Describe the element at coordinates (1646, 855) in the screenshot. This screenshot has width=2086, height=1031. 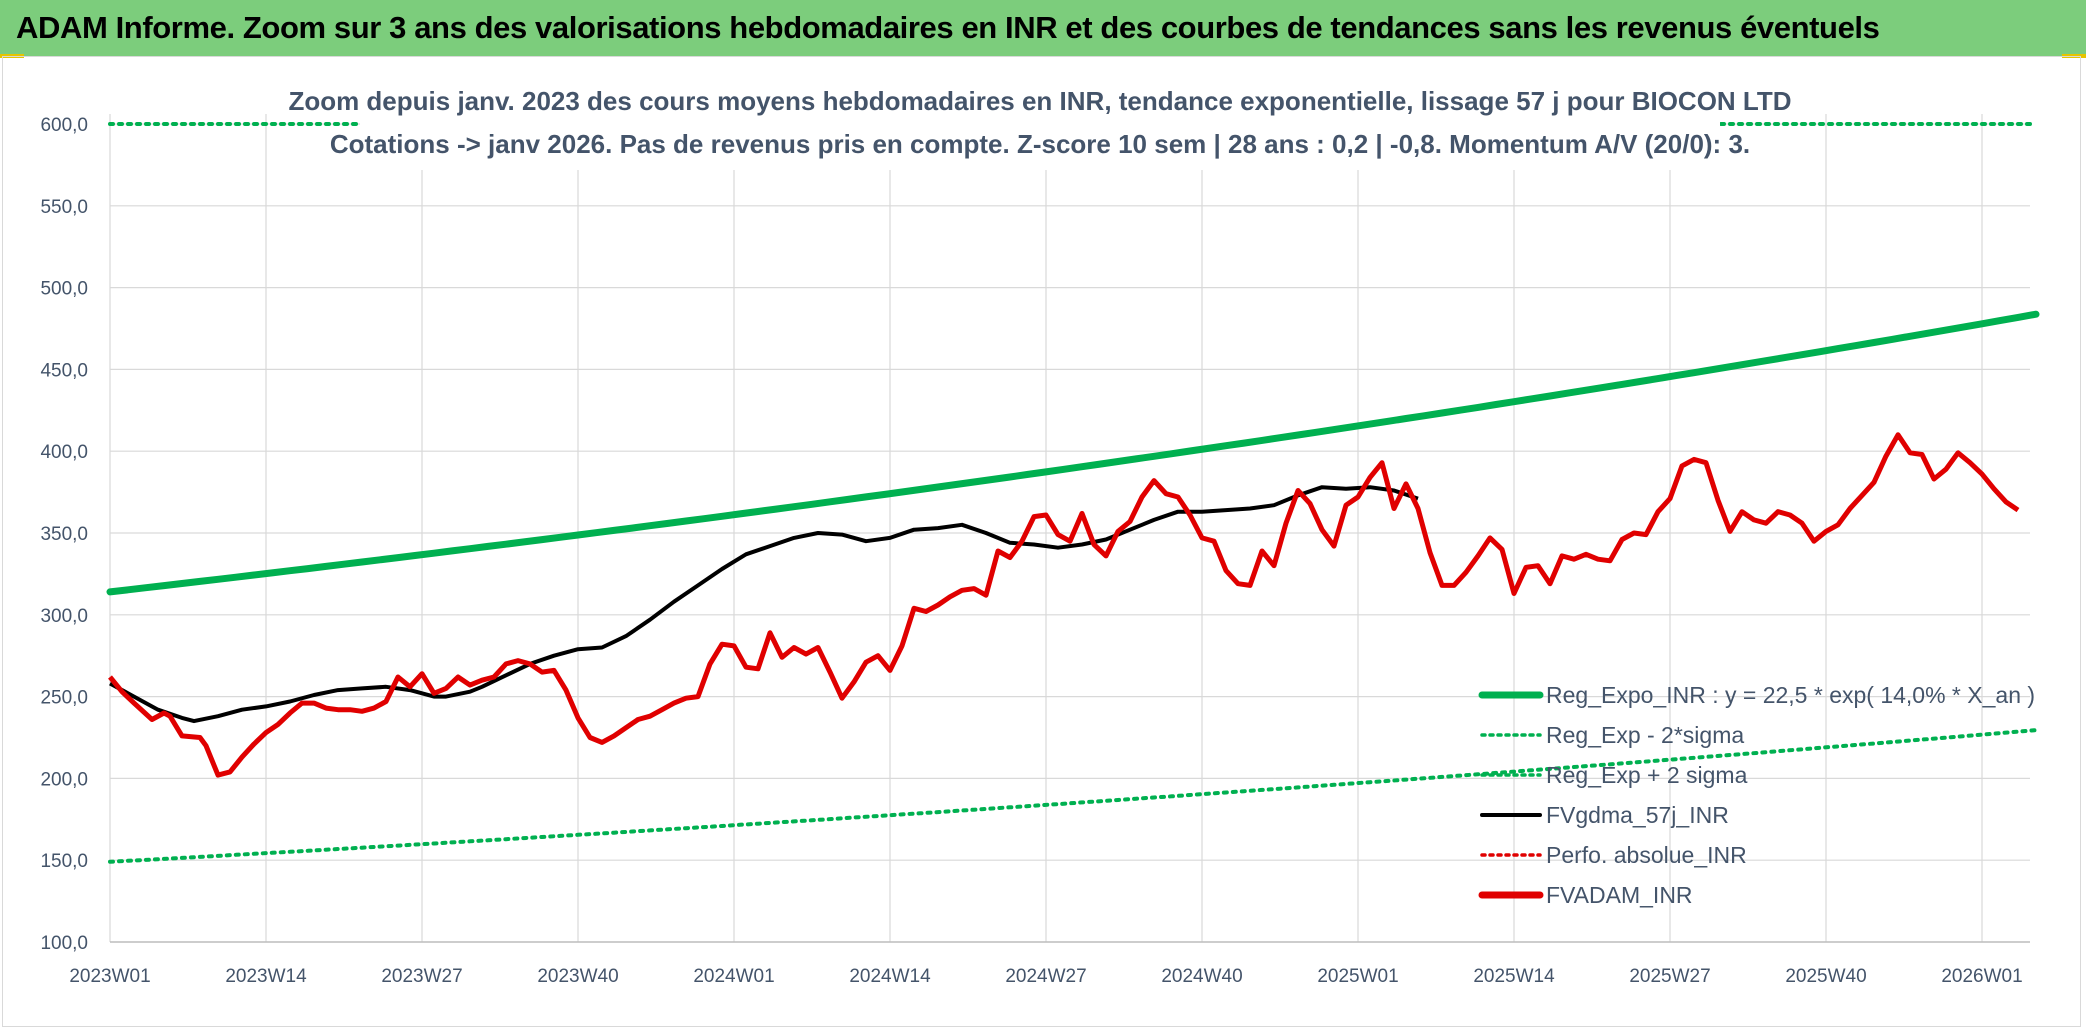
I see `legend-label-perfo: Perfo. absolue_INR` at that location.